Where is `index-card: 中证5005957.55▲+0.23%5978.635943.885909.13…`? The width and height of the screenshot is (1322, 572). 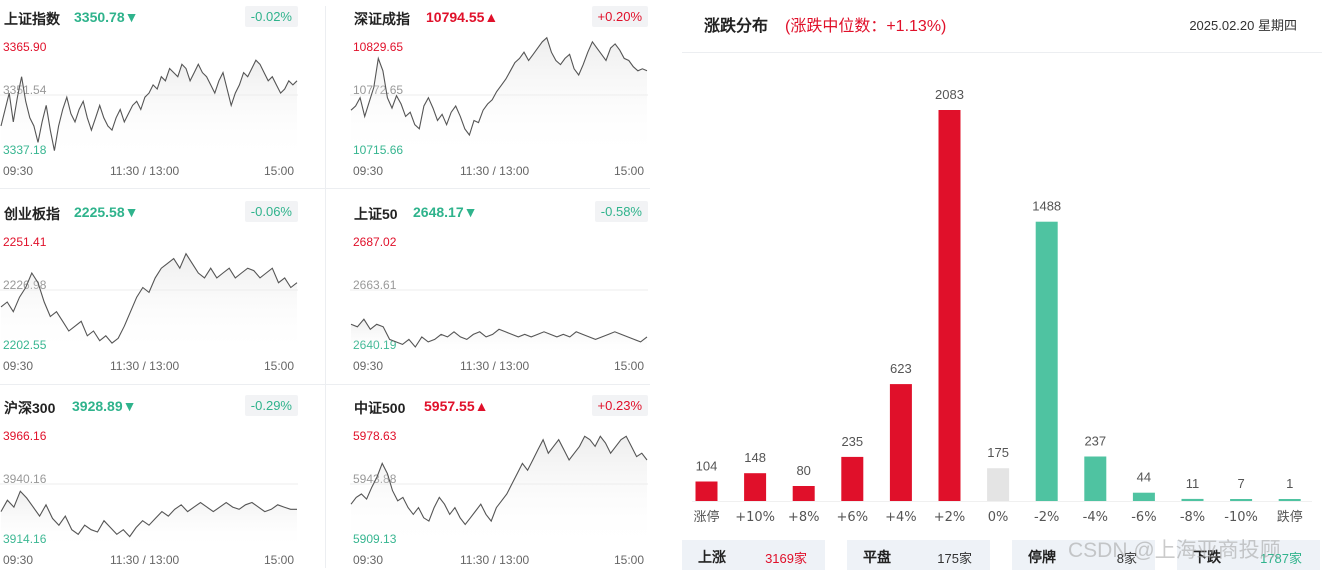 index-card: 中证5005957.55▲+0.23%5978.635943.885909.13… is located at coordinates (500, 479).